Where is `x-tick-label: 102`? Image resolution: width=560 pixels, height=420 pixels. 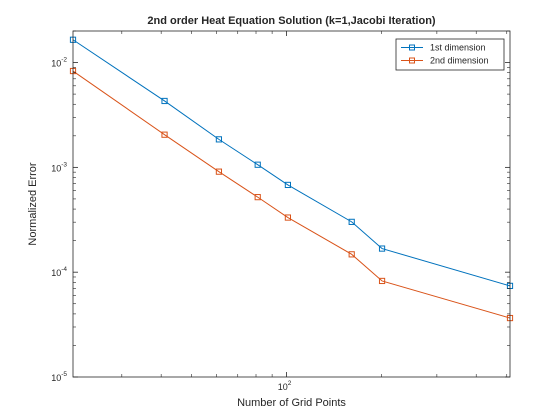
x-tick-label: 102 is located at coordinates (285, 386).